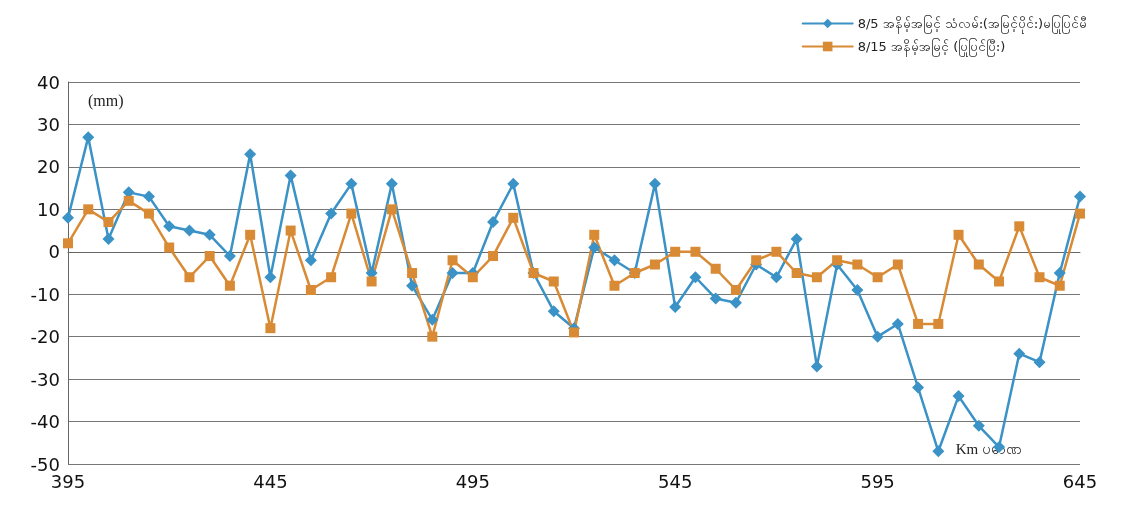  What do you see at coordinates (675, 481) in the screenshot?
I see `x-tick-label: 545` at bounding box center [675, 481].